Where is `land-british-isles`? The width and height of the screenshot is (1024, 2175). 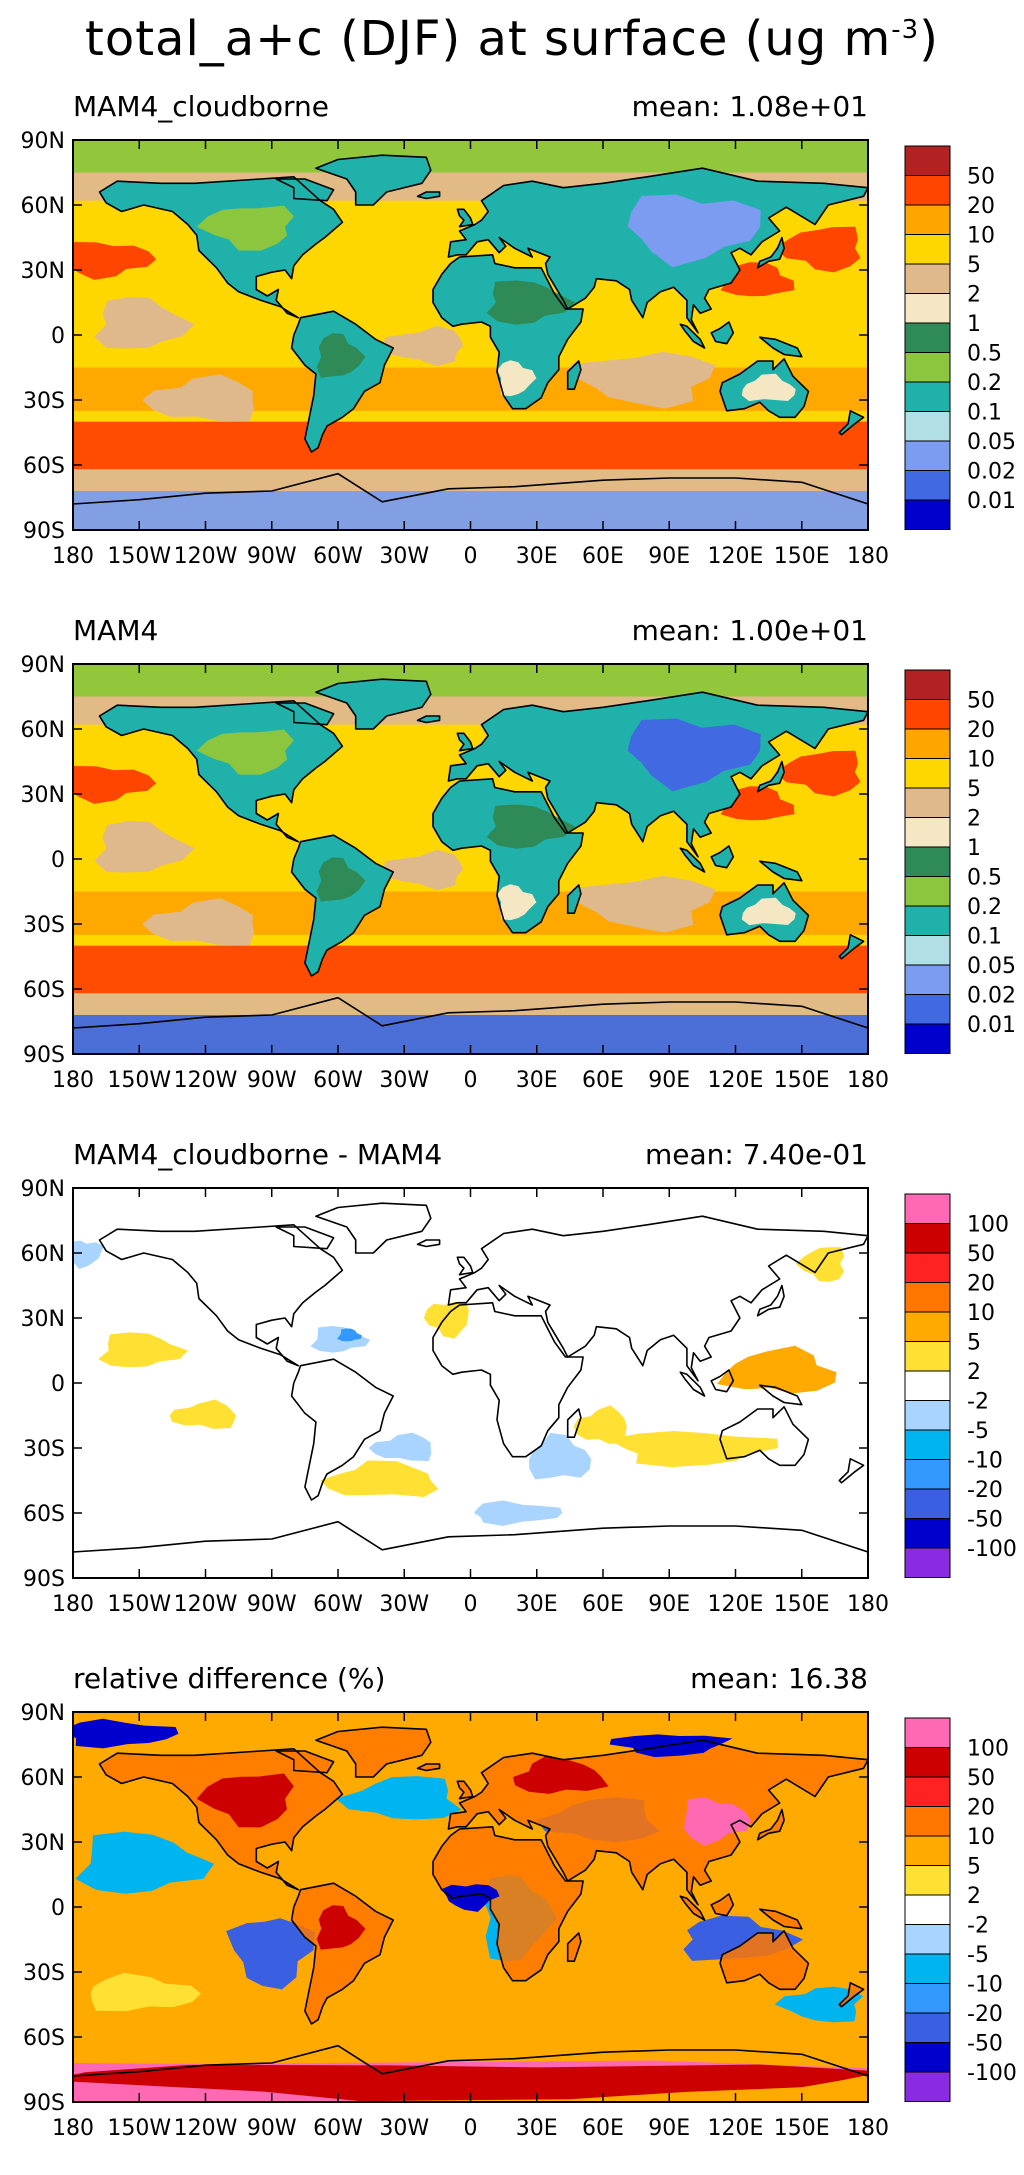 land-british-isles is located at coordinates (465, 1790).